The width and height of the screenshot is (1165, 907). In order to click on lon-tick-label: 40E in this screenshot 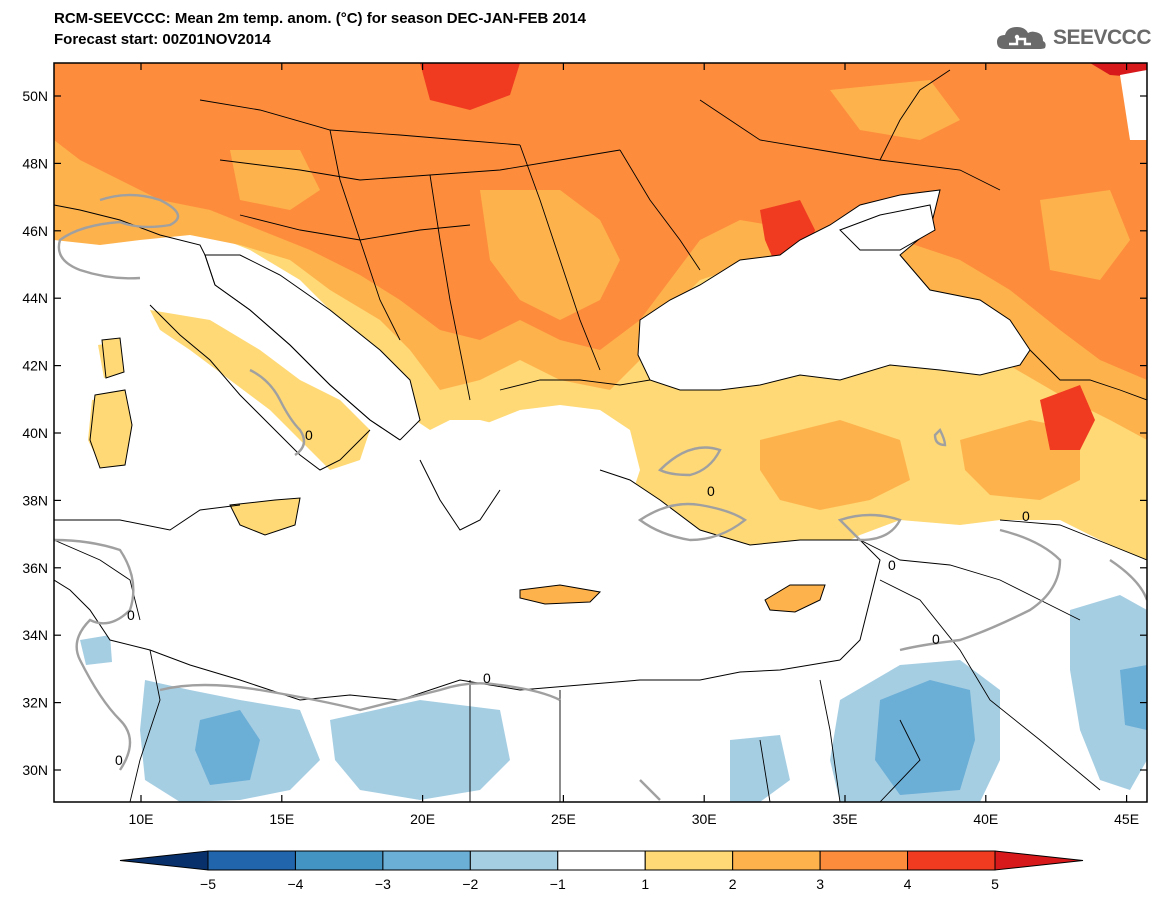, I will do `click(985, 819)`.